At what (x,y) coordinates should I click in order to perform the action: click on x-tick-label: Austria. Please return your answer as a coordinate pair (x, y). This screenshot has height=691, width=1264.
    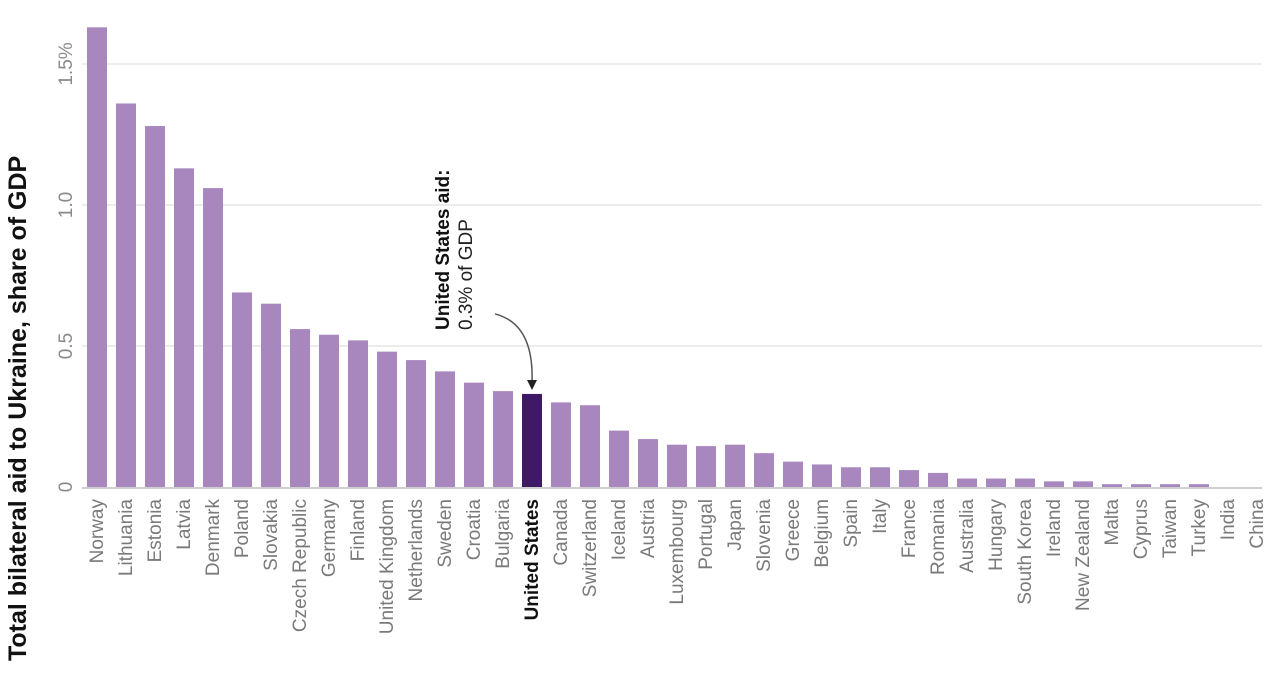
    Looking at the image, I should click on (648, 529).